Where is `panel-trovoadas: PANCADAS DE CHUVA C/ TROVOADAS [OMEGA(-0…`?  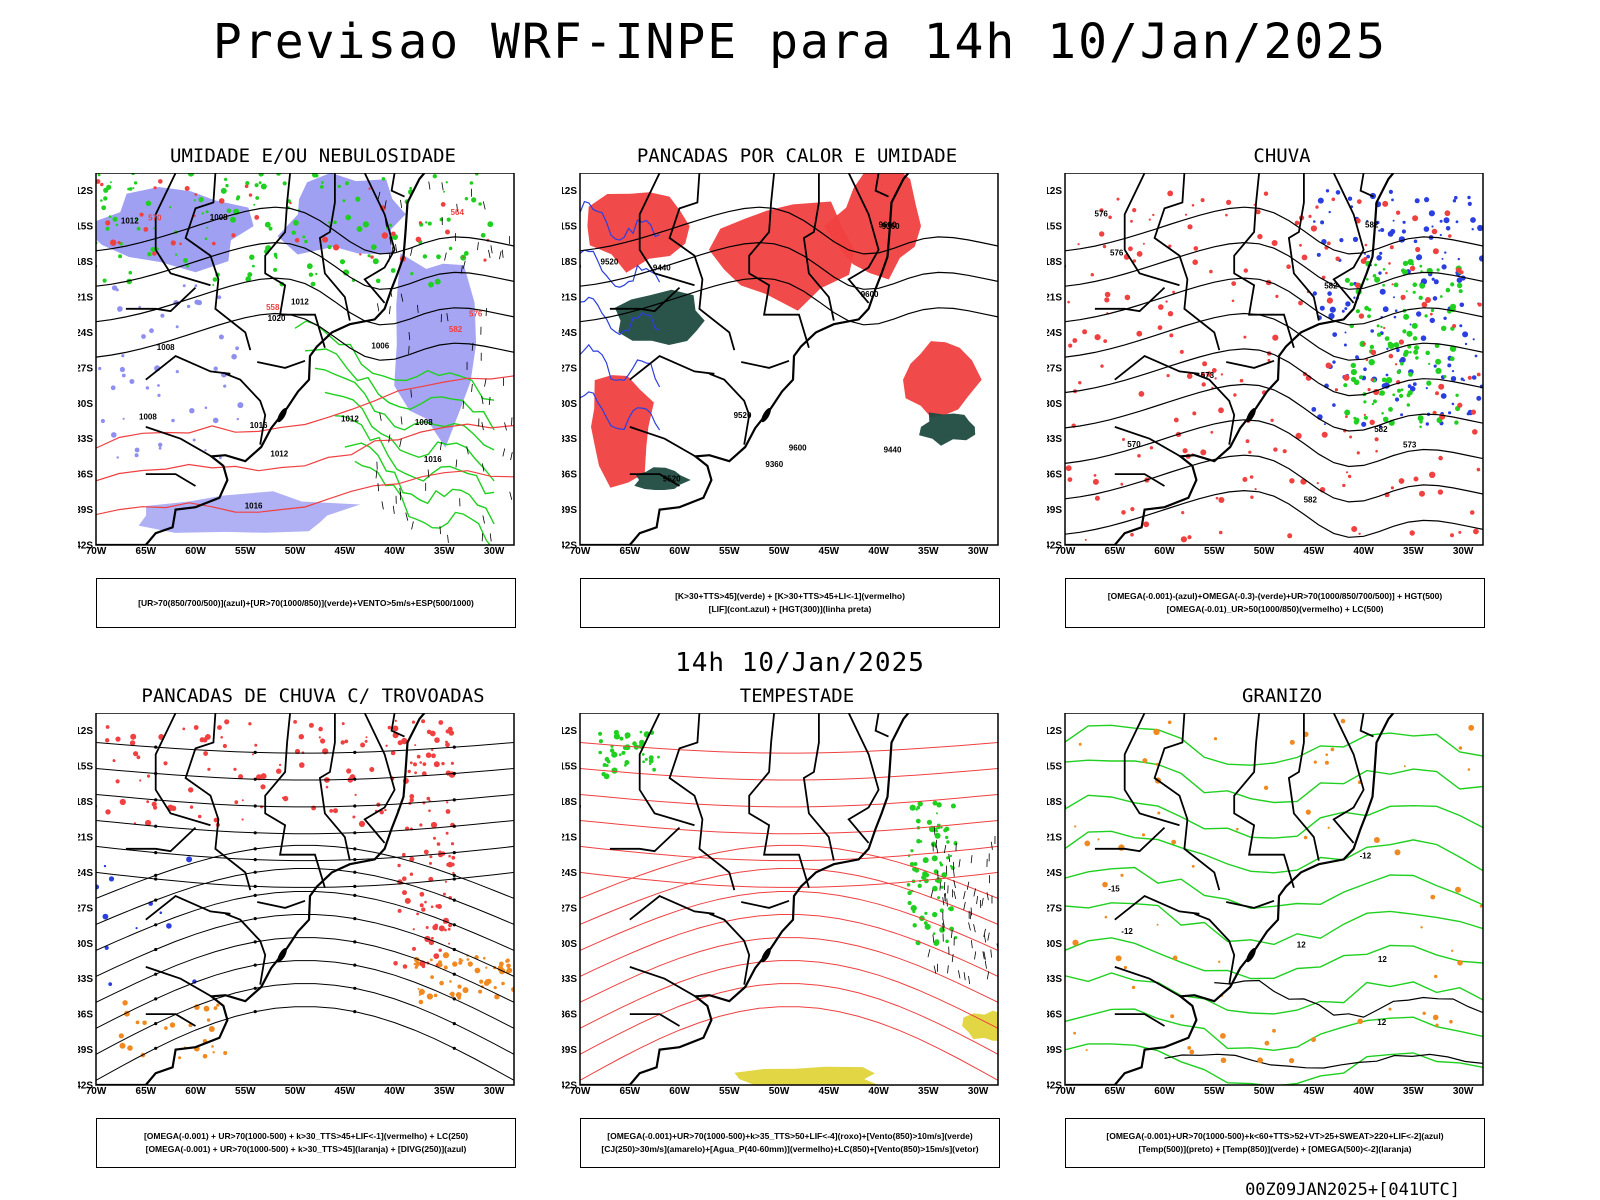 panel-trovoadas: PANCADAS DE CHUVA C/ TROVOADAS [OMEGA(-0… is located at coordinates (313, 926).